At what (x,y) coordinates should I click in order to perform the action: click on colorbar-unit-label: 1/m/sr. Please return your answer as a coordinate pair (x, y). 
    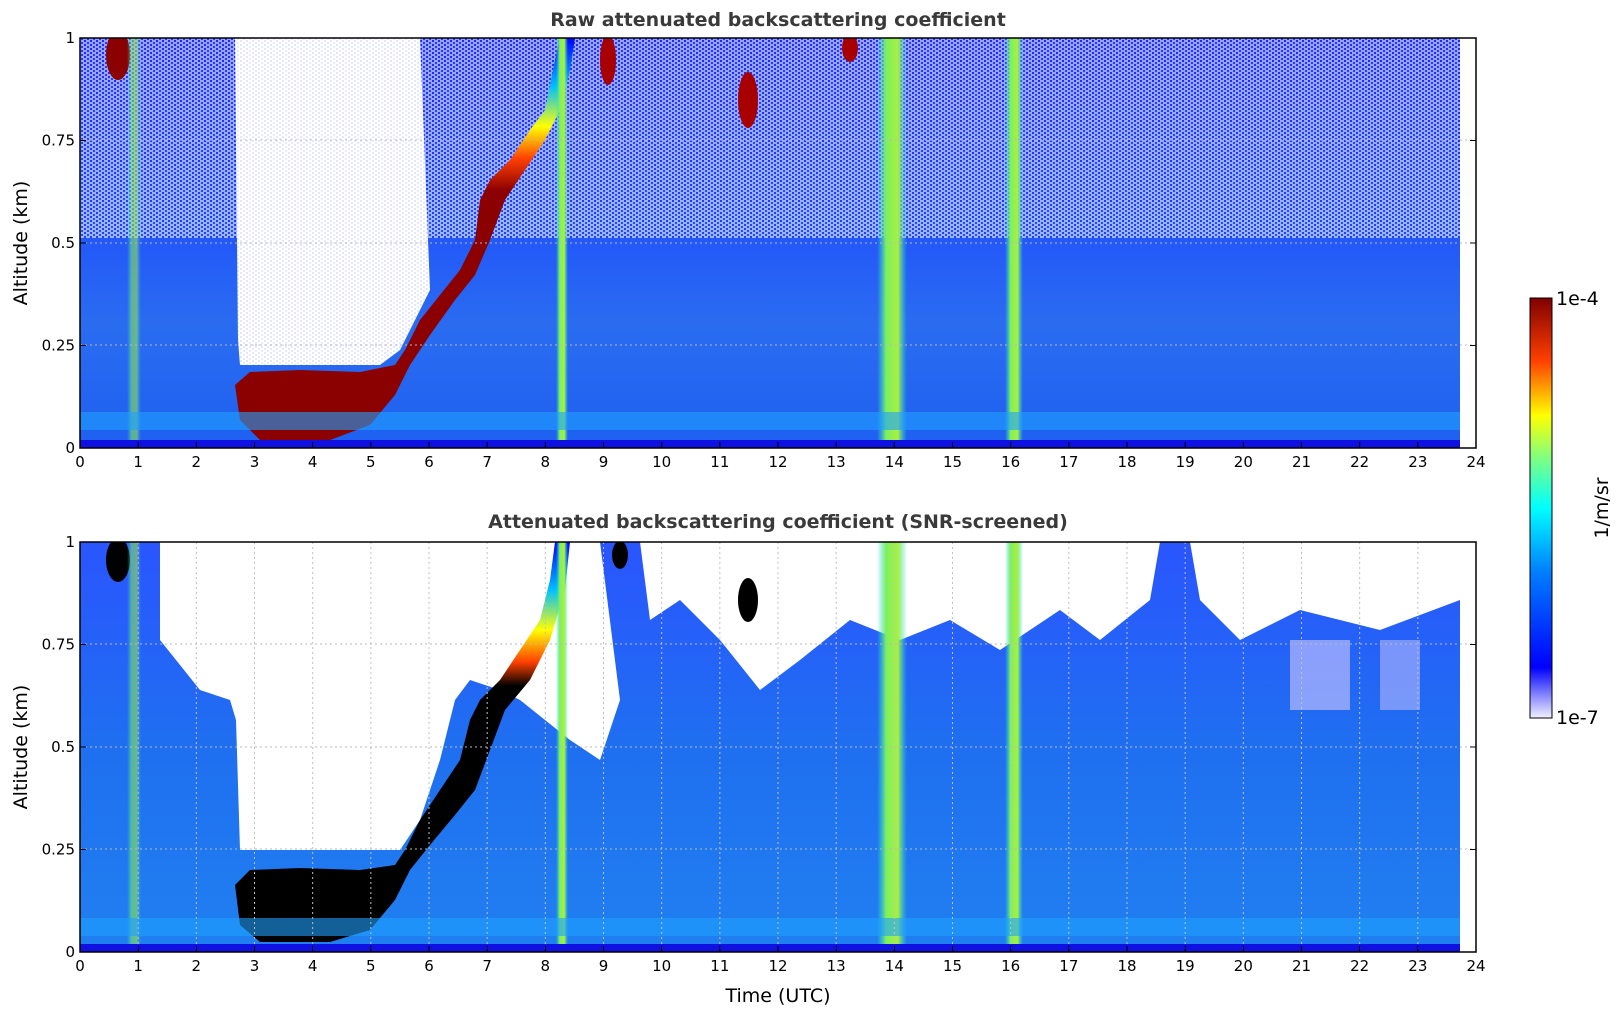
    Looking at the image, I should click on (1602, 507).